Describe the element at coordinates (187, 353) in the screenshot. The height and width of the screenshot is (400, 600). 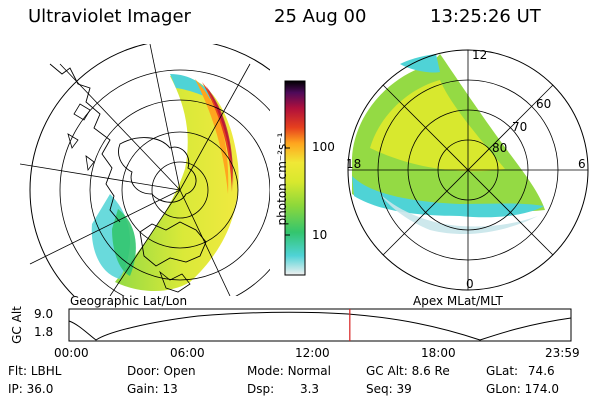
I see `timeline-xtick-1: 06:00` at that location.